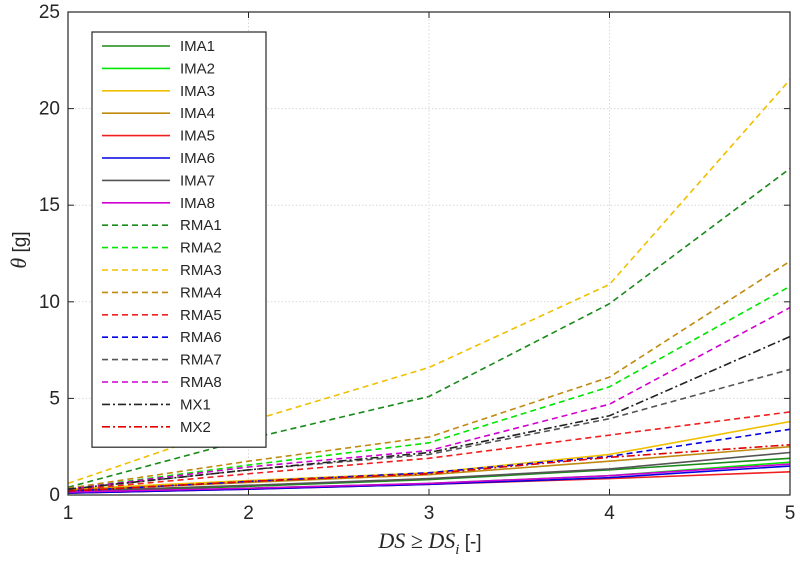 The image size is (800, 563). I want to click on legend-label-rma1: RMA1, so click(201, 225).